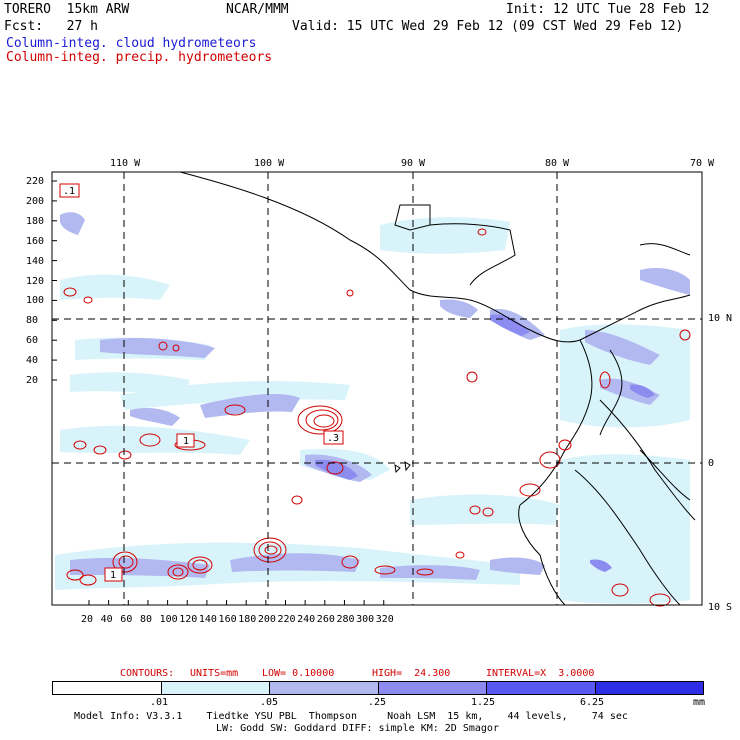  What do you see at coordinates (131, 43) in the screenshot?
I see `field-cloud-label: Column-integ. cloud hydrometeors` at bounding box center [131, 43].